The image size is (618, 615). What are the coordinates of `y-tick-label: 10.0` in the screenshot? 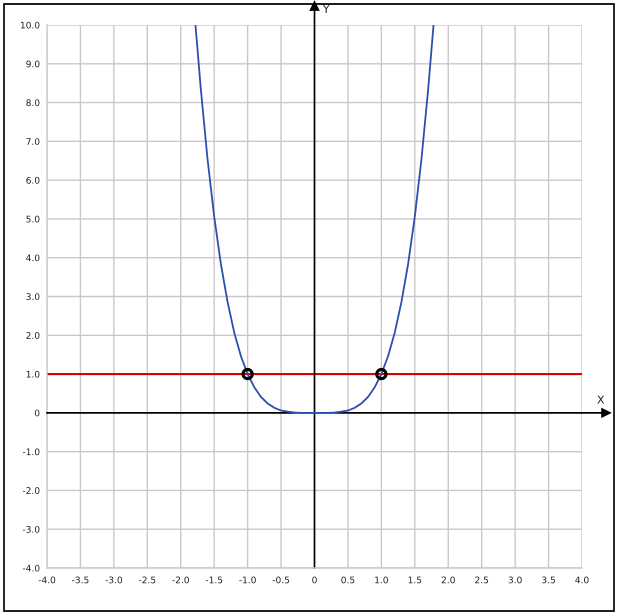 It's located at (30, 25).